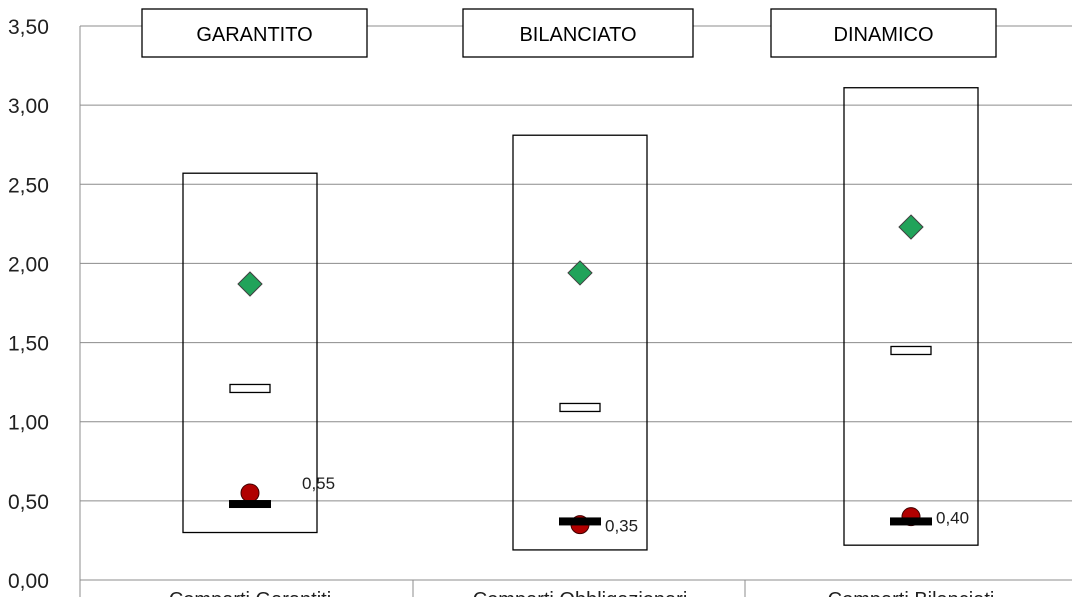 Image resolution: width=1072 pixels, height=602 pixels. What do you see at coordinates (621, 526) in the screenshot?
I see `data-label: 0,35` at bounding box center [621, 526].